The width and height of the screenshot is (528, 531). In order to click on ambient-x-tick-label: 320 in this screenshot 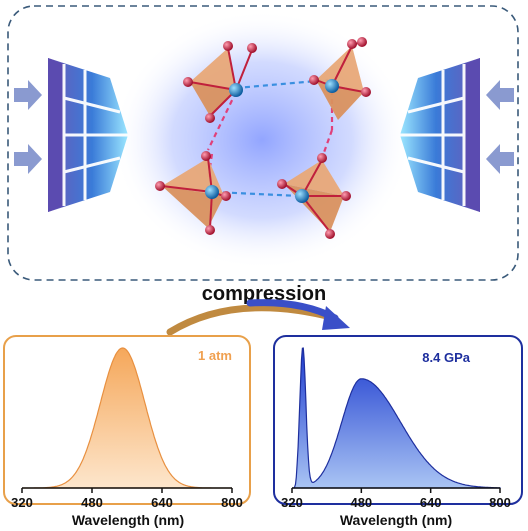, I will do `click(22, 502)`.